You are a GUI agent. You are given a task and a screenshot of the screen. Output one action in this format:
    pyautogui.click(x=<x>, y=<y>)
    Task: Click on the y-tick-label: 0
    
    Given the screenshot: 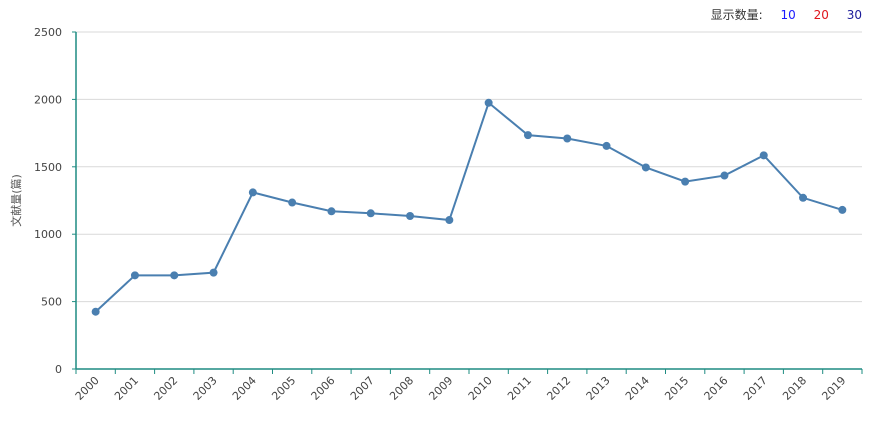 What is the action you would take?
    pyautogui.click(x=58, y=369)
    